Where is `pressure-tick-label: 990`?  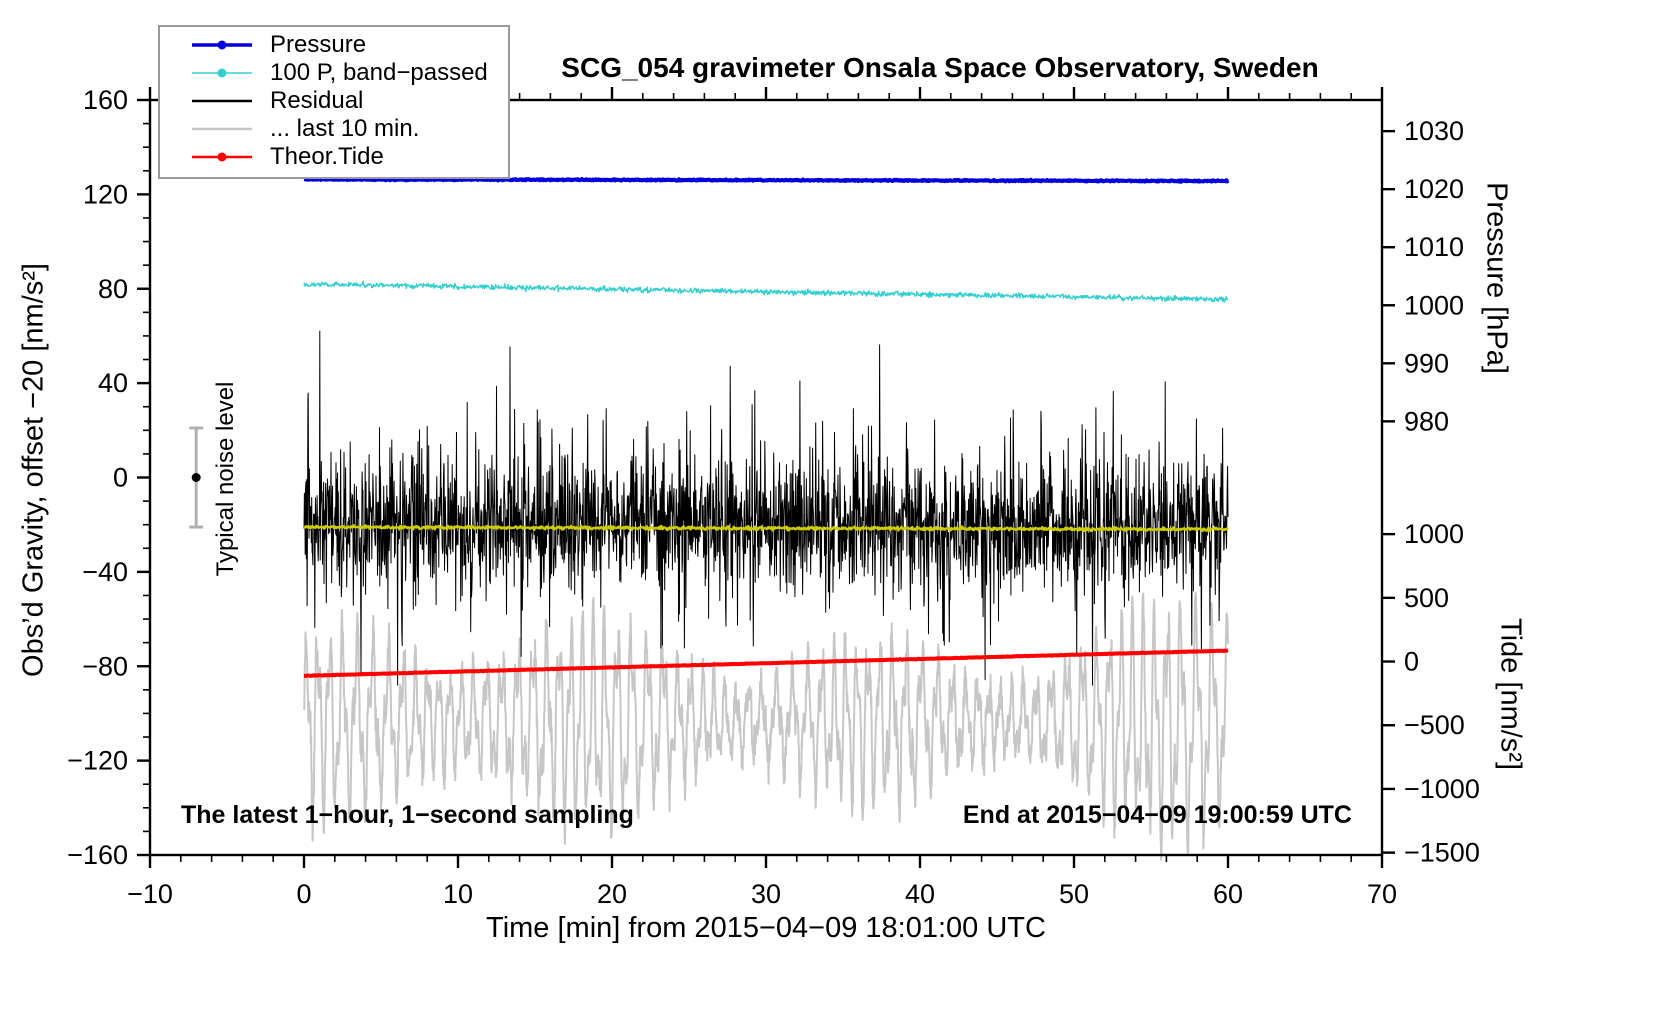 pressure-tick-label: 990 is located at coordinates (1426, 363).